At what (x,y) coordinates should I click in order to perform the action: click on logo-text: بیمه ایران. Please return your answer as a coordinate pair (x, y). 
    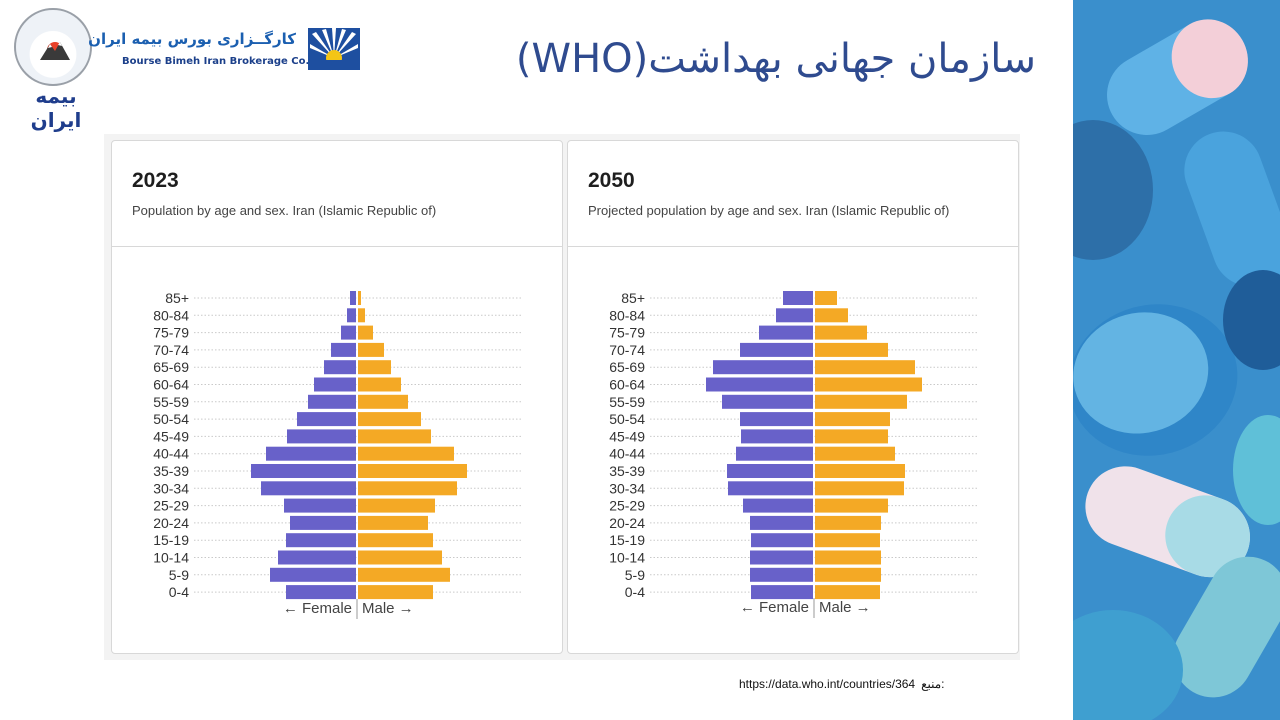
    Looking at the image, I should click on (56, 108).